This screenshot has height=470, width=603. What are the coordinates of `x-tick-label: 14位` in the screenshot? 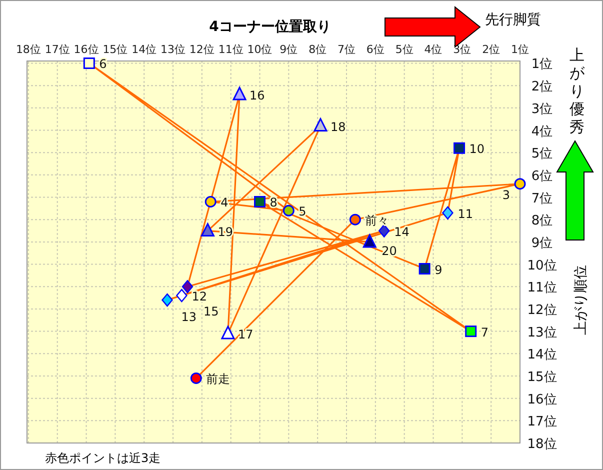 It's located at (144, 49).